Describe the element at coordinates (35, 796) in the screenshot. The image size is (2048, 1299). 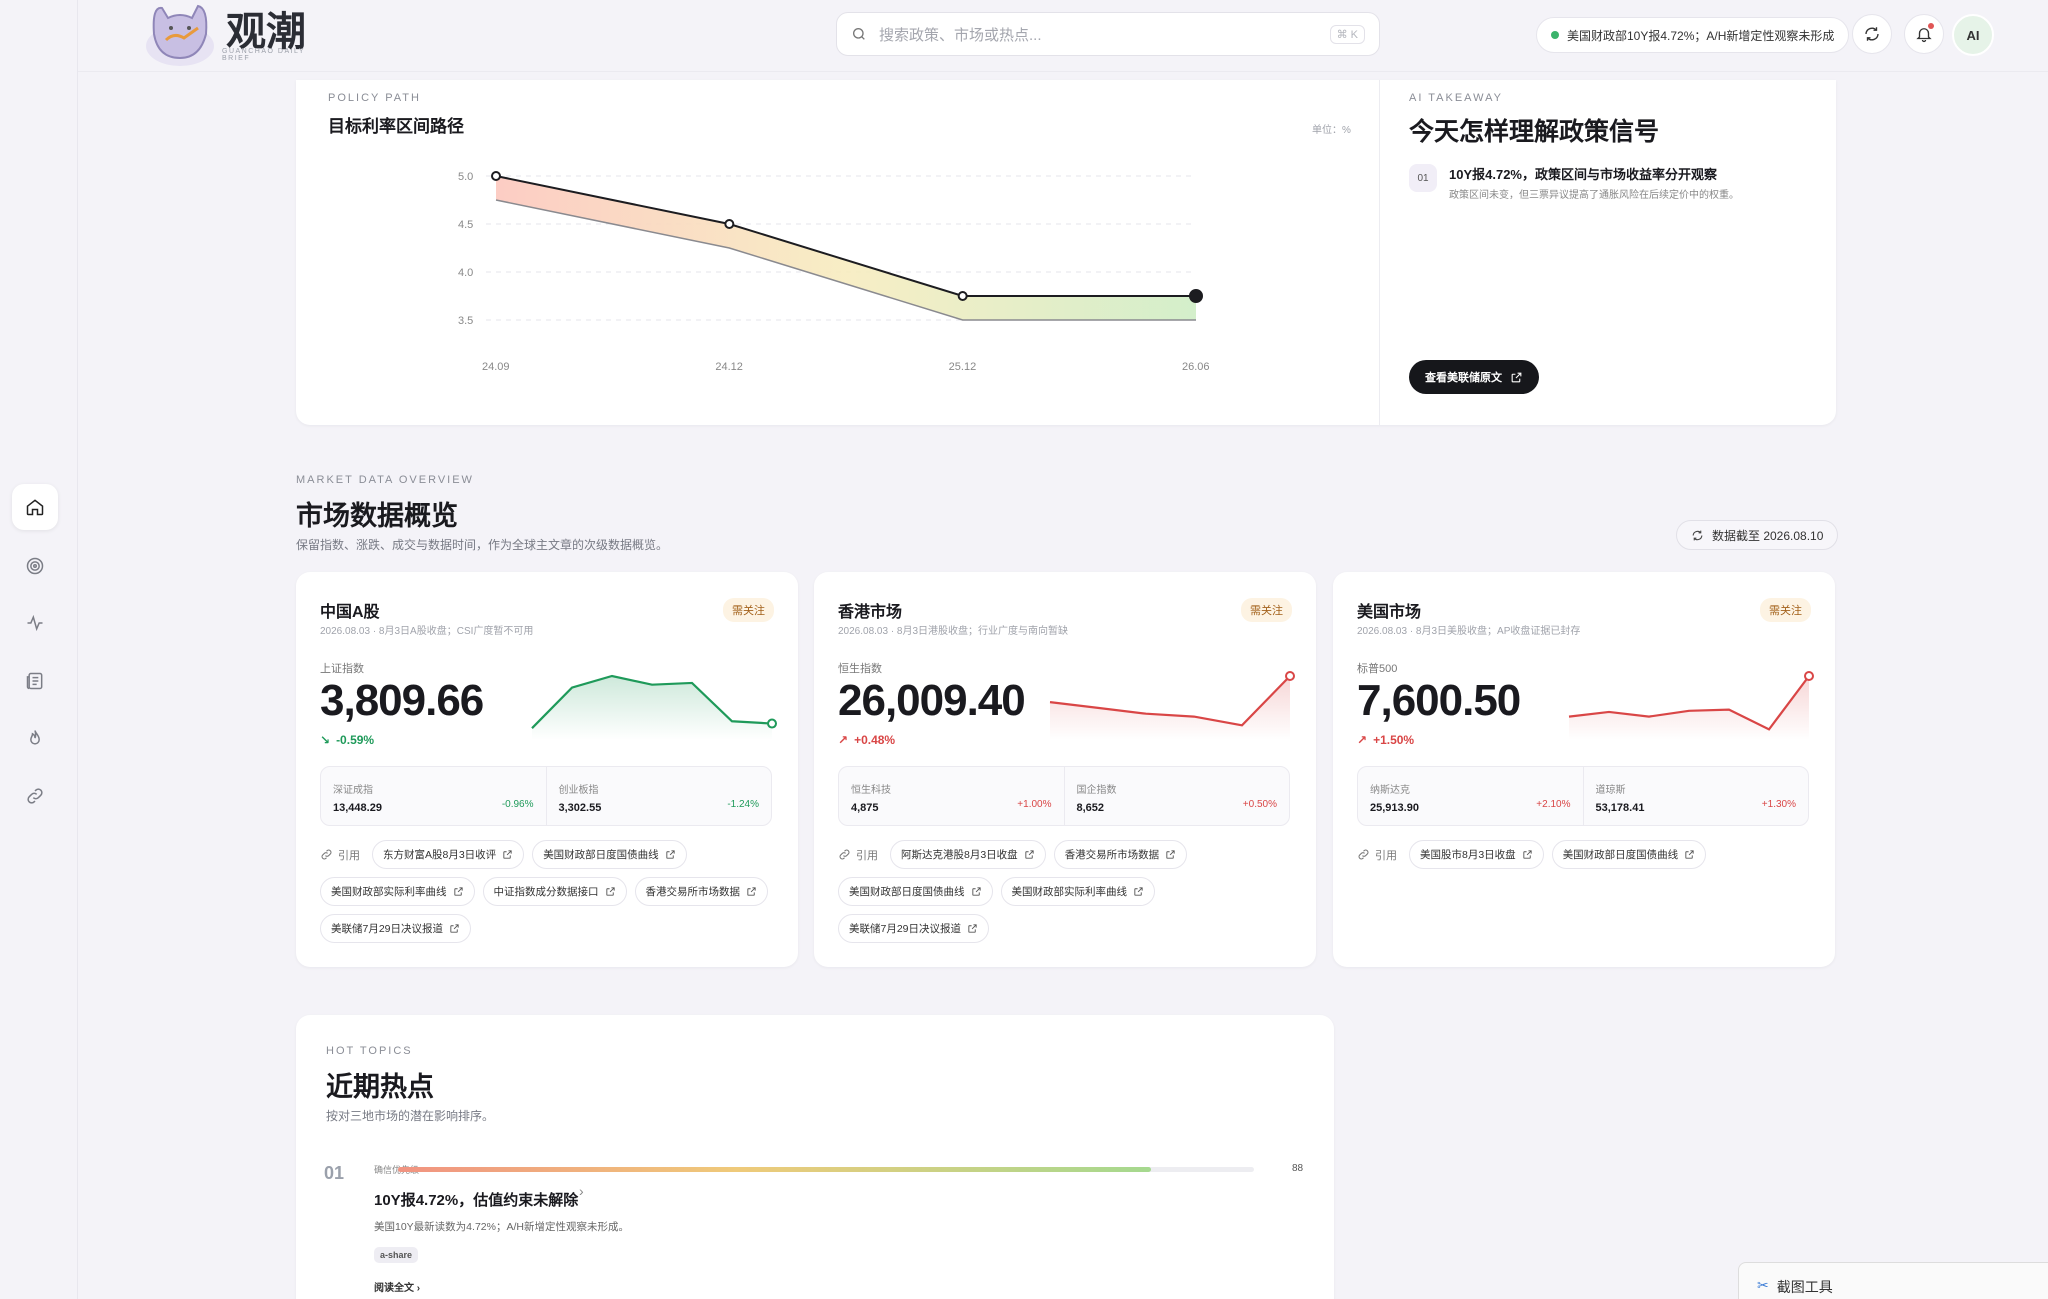
I see `sidebar-item-links` at that location.